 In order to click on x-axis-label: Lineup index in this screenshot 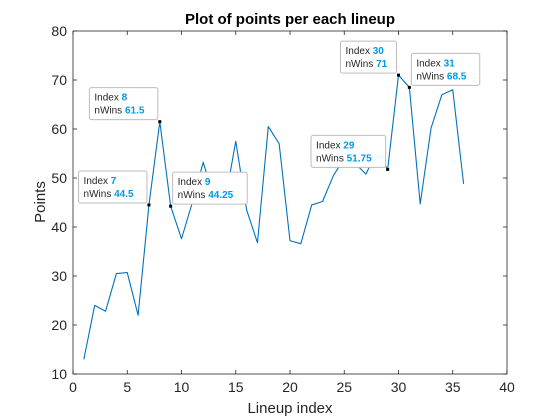, I will do `click(290, 408)`.